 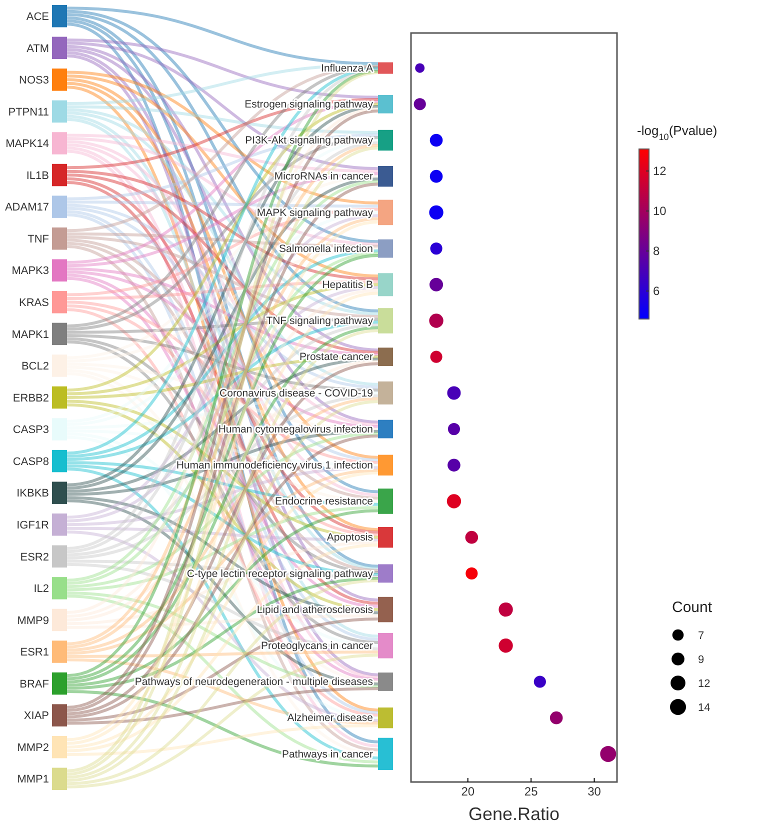 What do you see at coordinates (30, 271) in the screenshot?
I see `category-label: MAPK3` at bounding box center [30, 271].